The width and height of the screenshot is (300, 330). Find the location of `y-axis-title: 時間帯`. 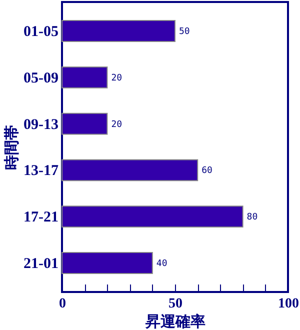

y-axis-title: 時間帯 is located at coordinates (11, 147).